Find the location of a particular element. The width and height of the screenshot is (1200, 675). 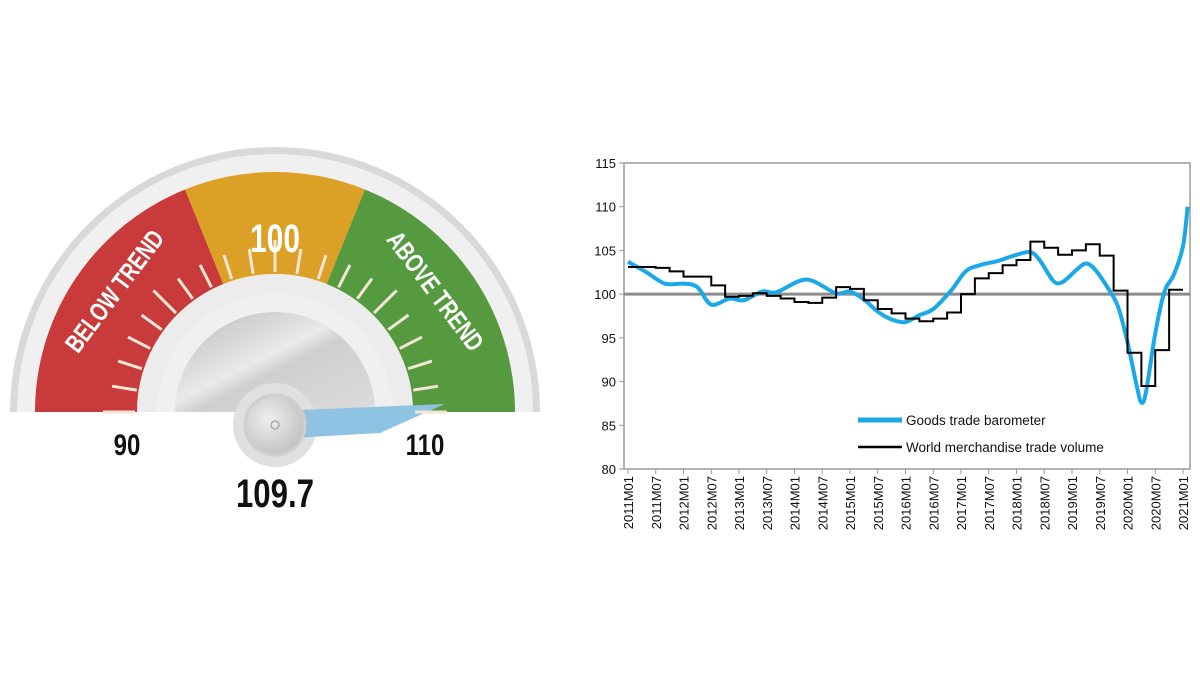

x-tick-label: 2016M07 is located at coordinates (933, 503).